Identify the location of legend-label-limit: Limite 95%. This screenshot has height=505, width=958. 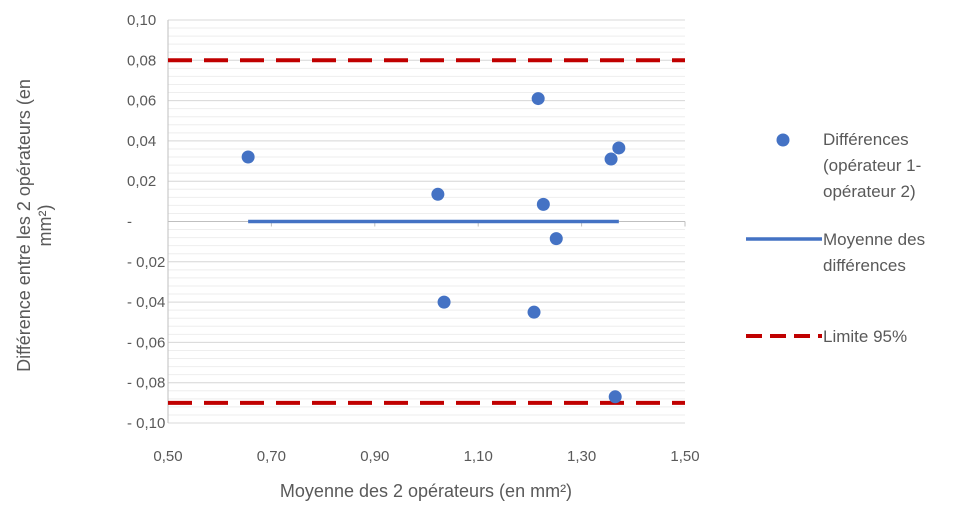
(865, 336).